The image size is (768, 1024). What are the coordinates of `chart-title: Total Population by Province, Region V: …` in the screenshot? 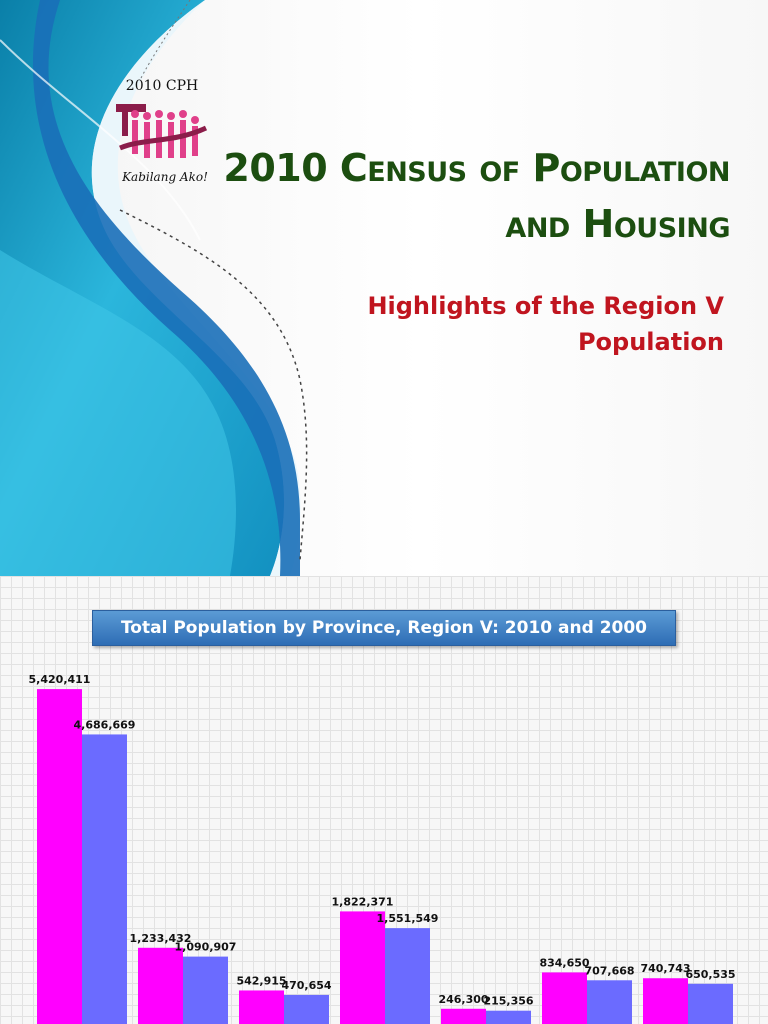 It's located at (384, 628).